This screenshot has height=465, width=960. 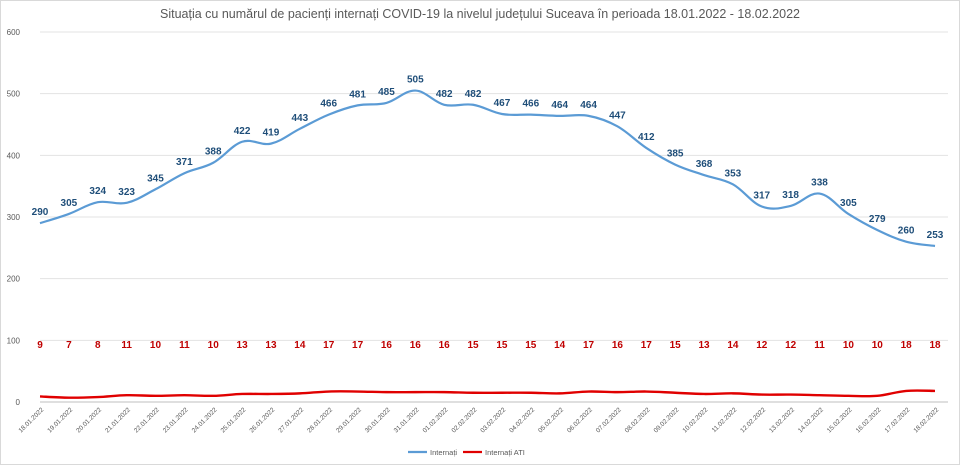 I want to click on data-label: 464, so click(x=588, y=105).